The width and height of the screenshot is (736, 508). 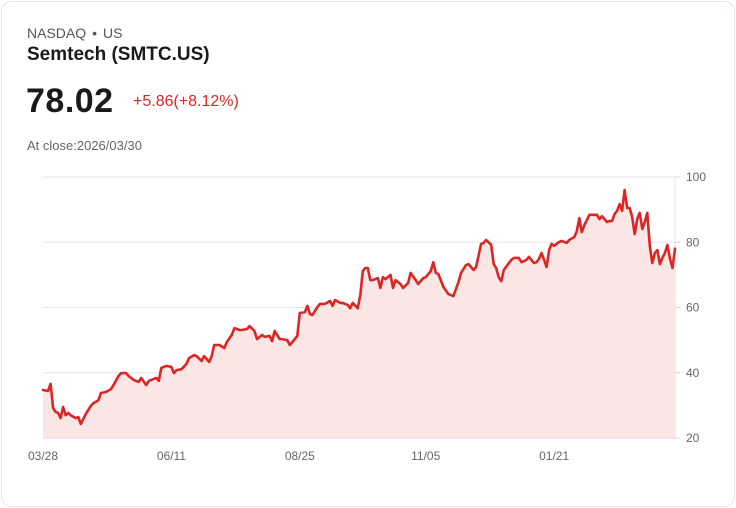 I want to click on stock-title: Semtech (SMTC.US), so click(x=118, y=54).